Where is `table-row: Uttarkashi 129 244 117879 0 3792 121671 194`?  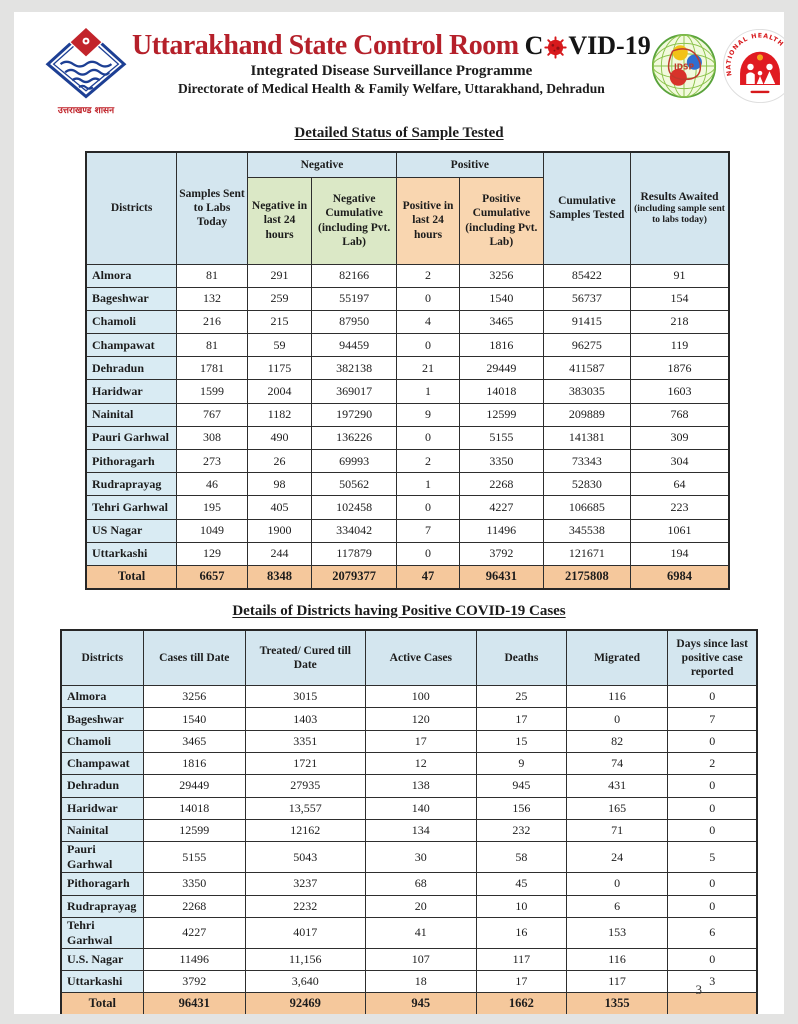
table-row: Uttarkashi 129 244 117879 0 3792 121671 194 is located at coordinates (407, 553).